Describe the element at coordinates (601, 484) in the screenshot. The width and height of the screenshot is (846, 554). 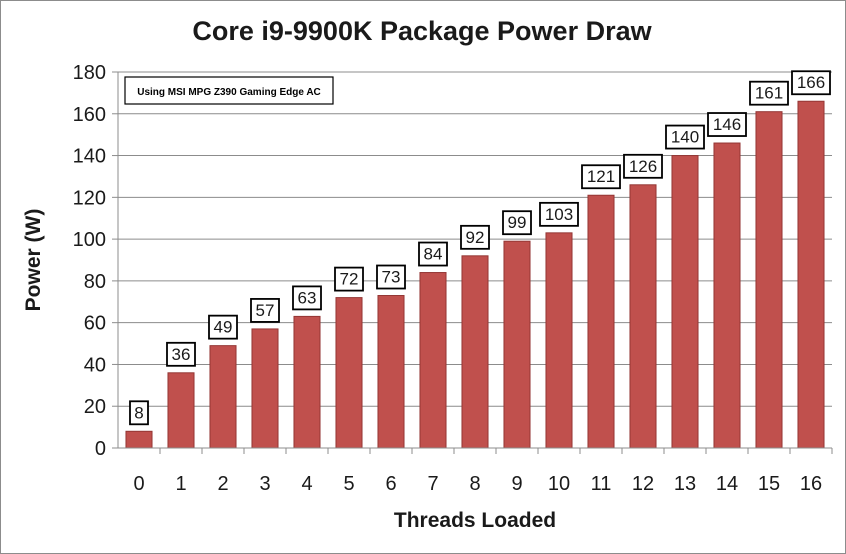
I see `x-tick-label: 11` at that location.